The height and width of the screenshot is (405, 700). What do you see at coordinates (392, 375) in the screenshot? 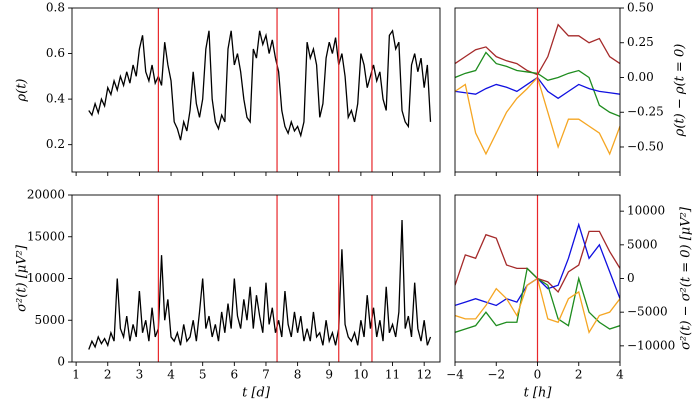
I see `x-tick-label: 11` at bounding box center [392, 375].